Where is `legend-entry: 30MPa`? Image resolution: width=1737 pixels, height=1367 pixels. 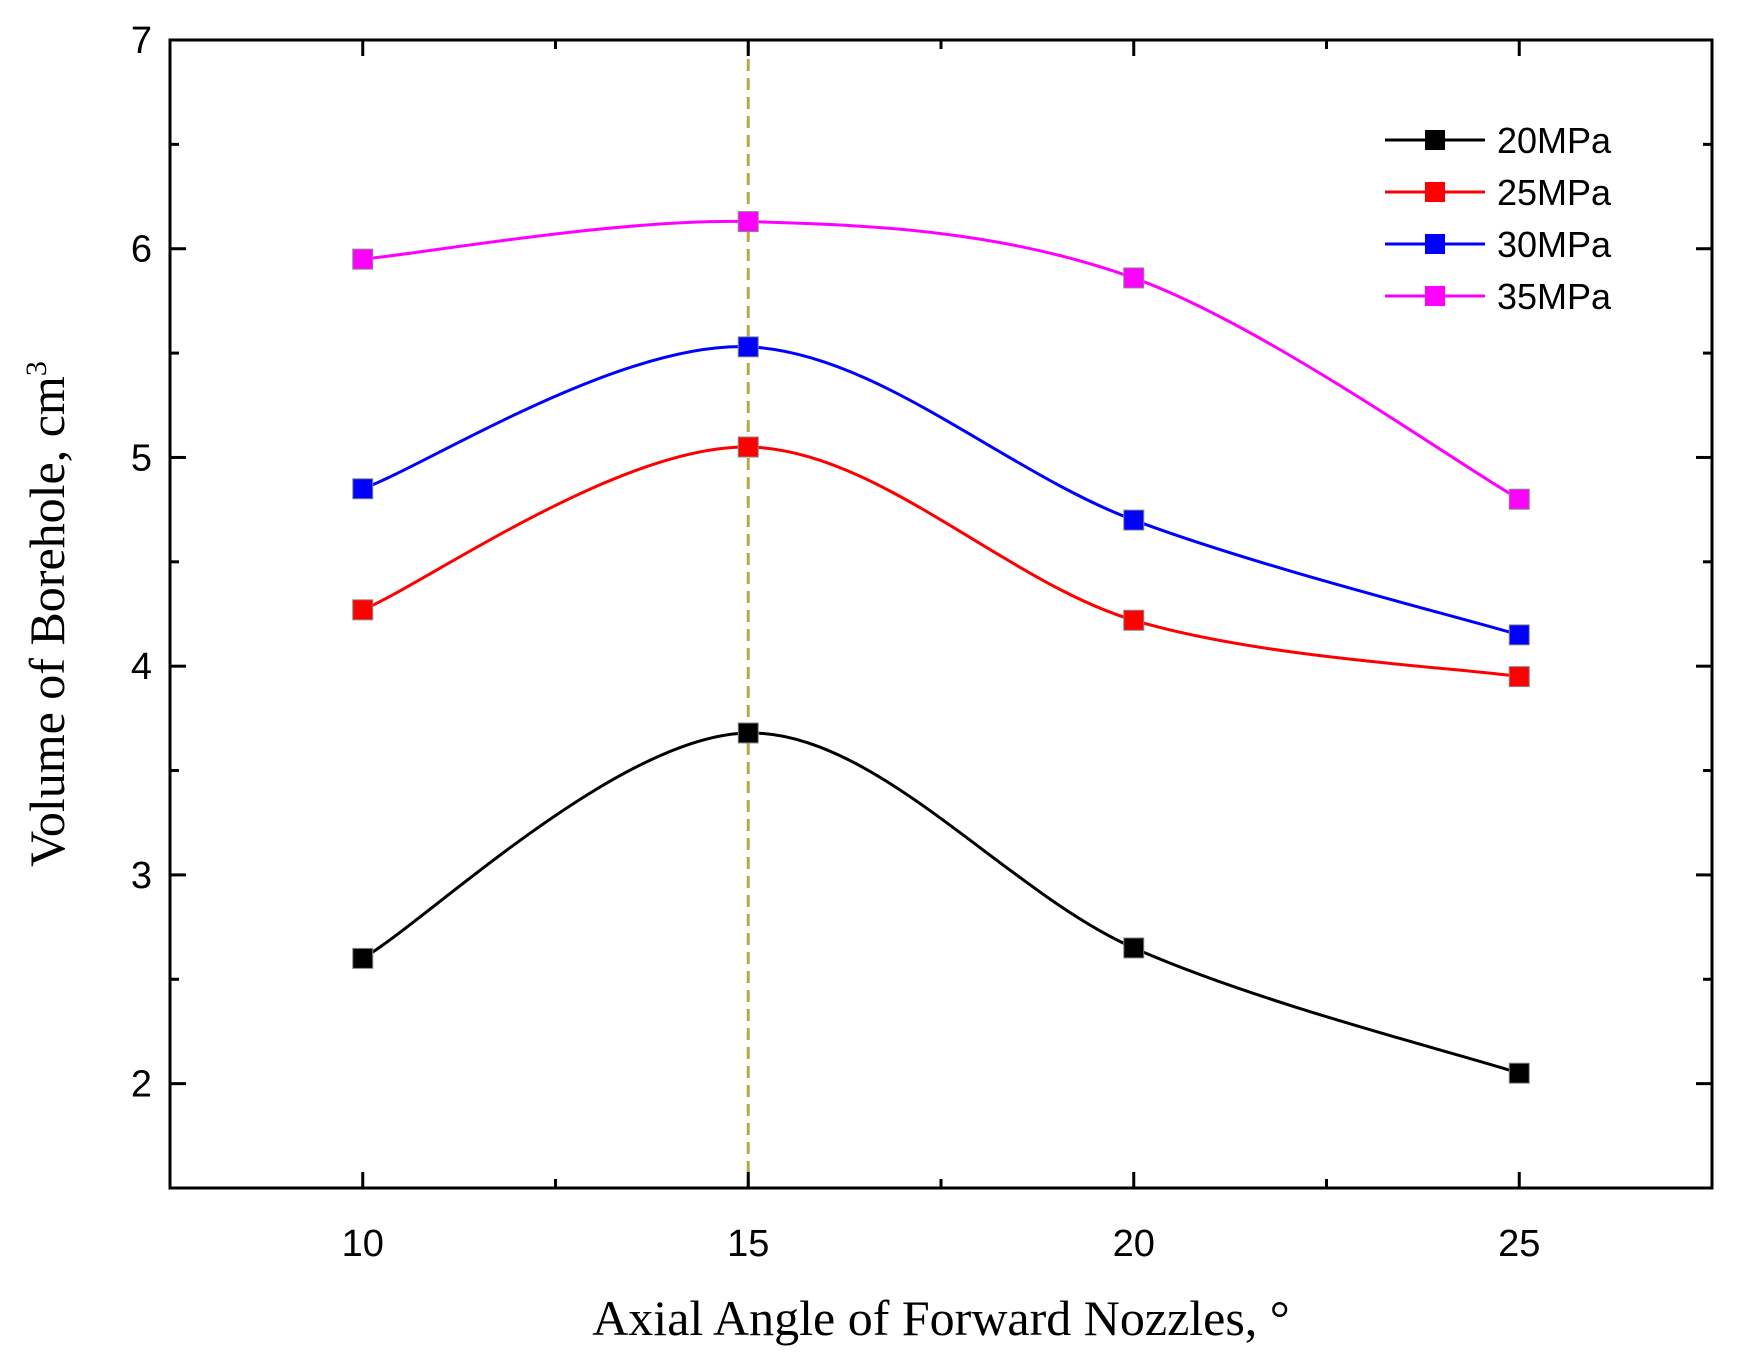 legend-entry: 30MPa is located at coordinates (1498, 244).